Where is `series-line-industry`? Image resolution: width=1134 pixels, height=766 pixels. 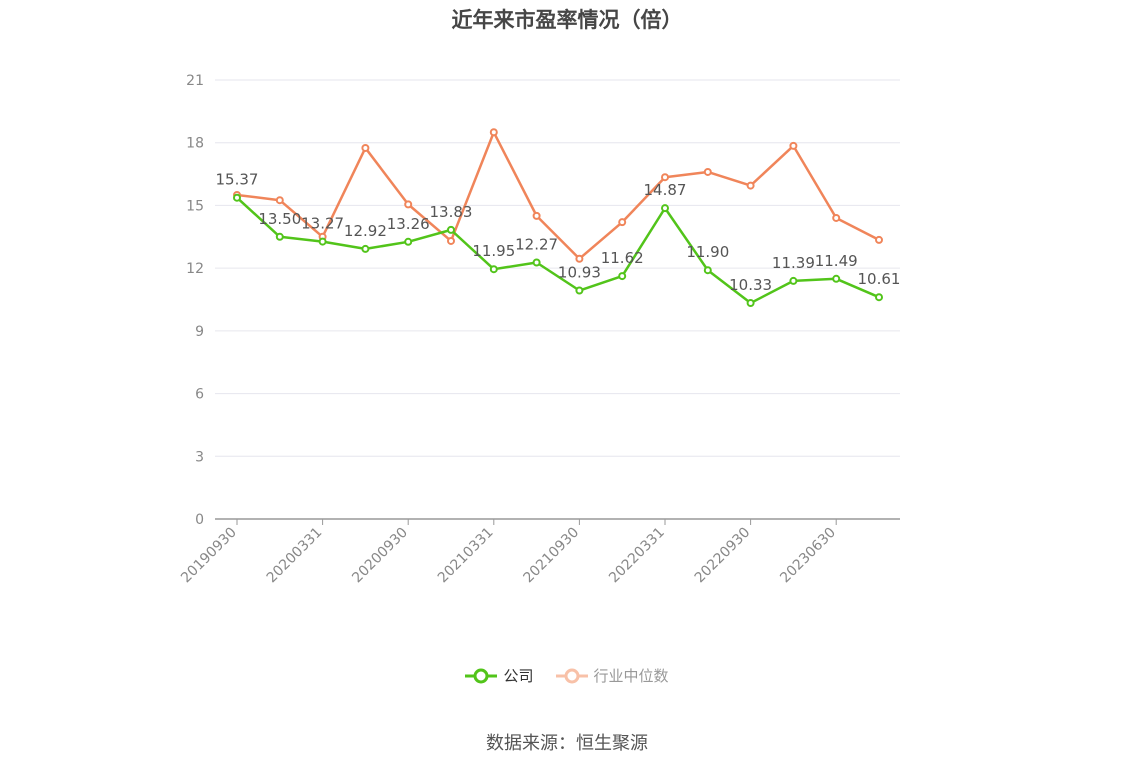 series-line-industry is located at coordinates (558, 195).